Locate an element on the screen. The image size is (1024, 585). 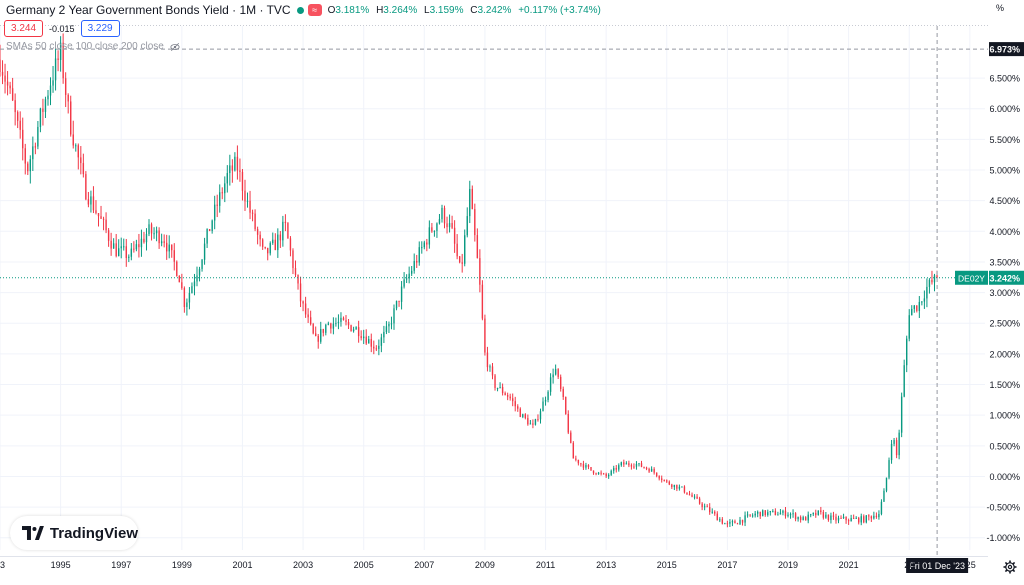
ohlc-change-value: +0.117% (+3.74%) is located at coordinates (559, 10).